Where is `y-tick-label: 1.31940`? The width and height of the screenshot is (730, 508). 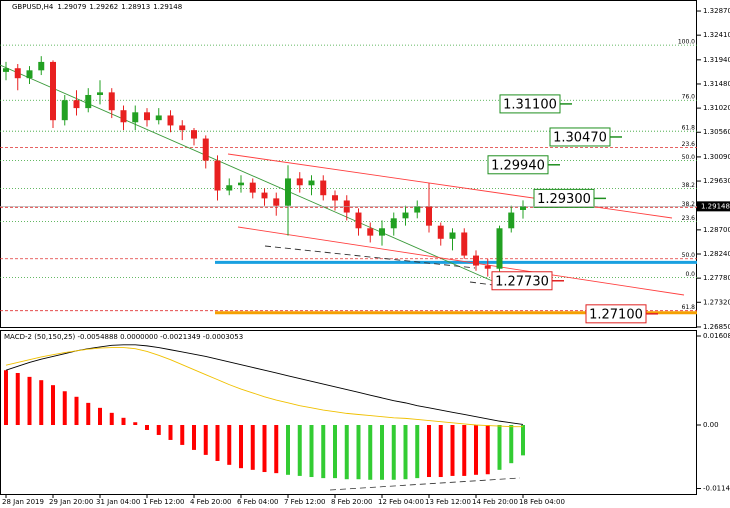 y-tick-label: 1.31940 is located at coordinates (716, 60).